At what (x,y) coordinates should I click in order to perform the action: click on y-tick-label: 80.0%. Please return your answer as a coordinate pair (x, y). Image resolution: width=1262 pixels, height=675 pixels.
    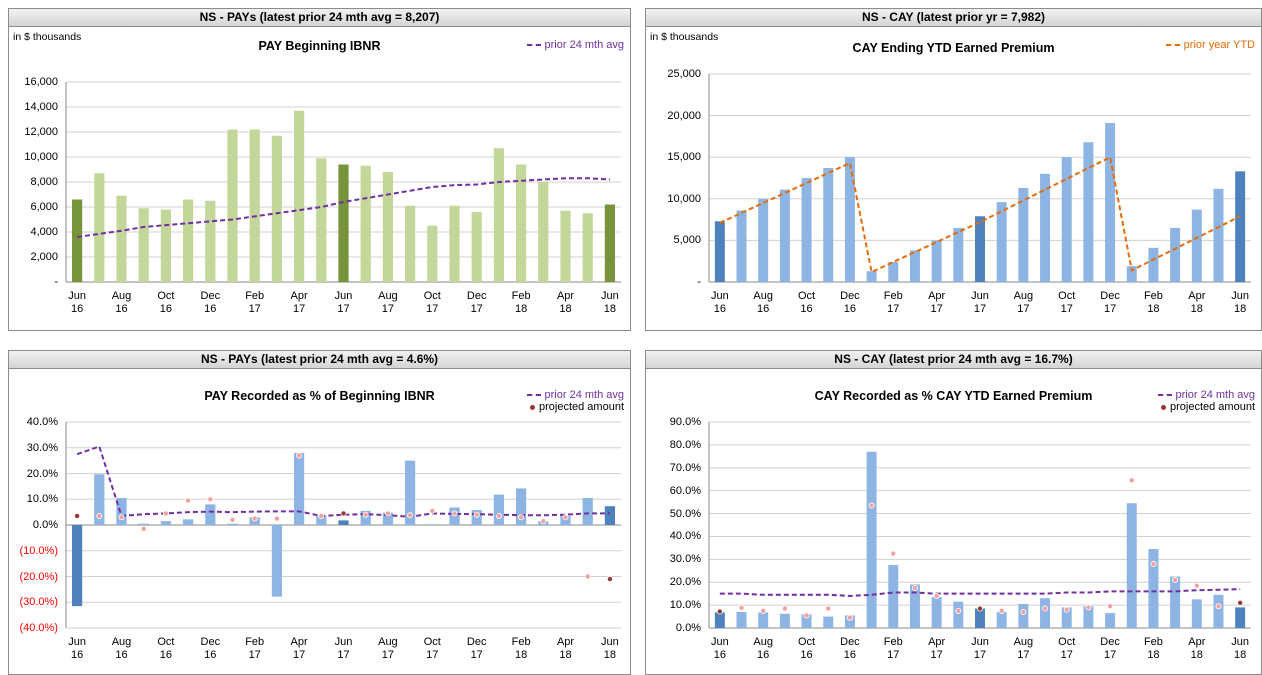
    Looking at the image, I should click on (685, 444).